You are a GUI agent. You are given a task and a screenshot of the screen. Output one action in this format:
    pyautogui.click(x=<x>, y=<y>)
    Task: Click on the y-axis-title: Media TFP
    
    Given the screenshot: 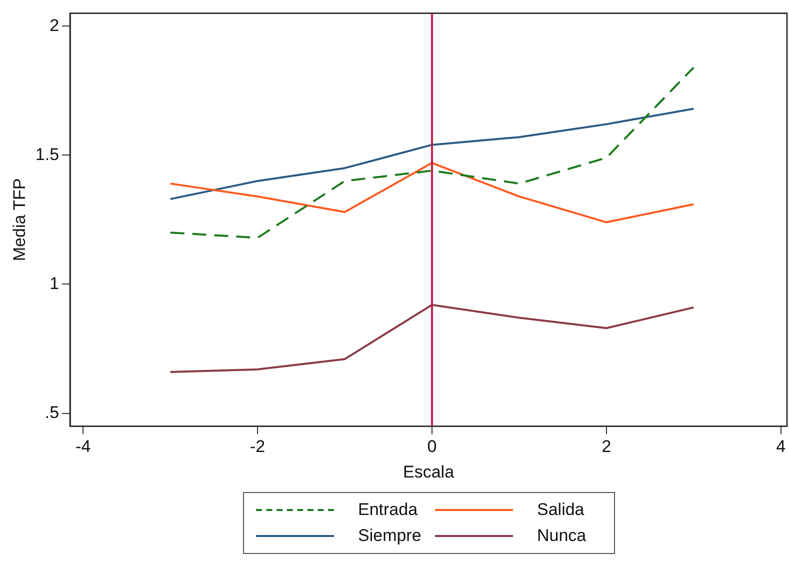 What is the action you would take?
    pyautogui.click(x=19, y=220)
    